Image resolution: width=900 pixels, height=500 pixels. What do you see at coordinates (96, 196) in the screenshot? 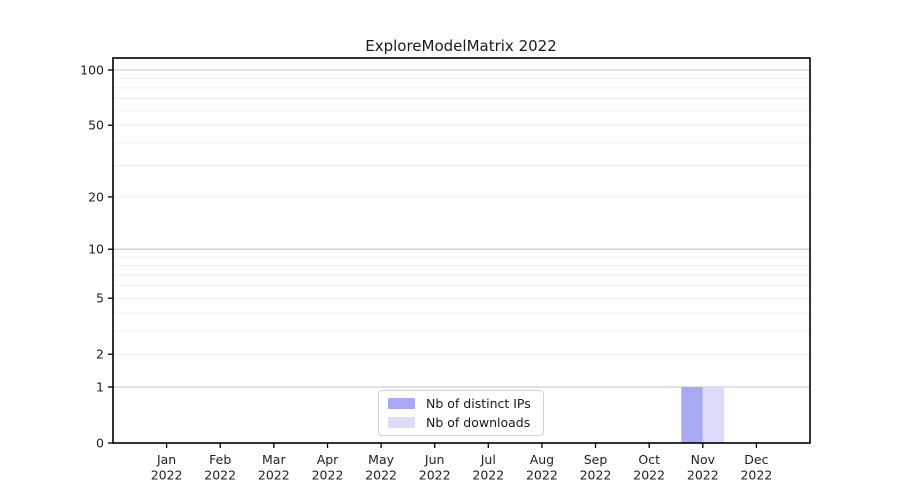
I see `y-tick-label-20: 20` at bounding box center [96, 196].